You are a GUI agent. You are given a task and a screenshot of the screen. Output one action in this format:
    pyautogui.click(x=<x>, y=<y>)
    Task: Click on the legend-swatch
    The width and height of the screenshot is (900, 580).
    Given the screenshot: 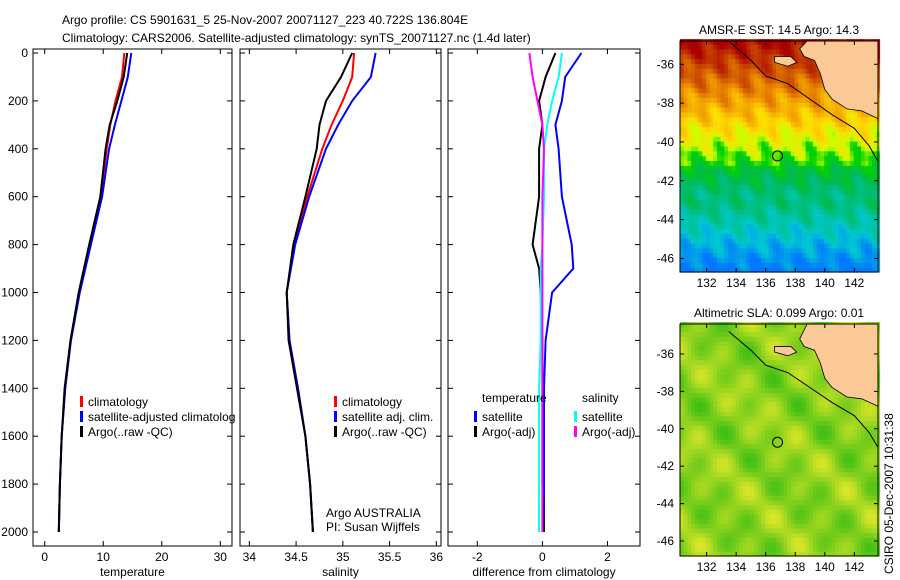 What is the action you would take?
    pyautogui.click(x=81, y=401)
    